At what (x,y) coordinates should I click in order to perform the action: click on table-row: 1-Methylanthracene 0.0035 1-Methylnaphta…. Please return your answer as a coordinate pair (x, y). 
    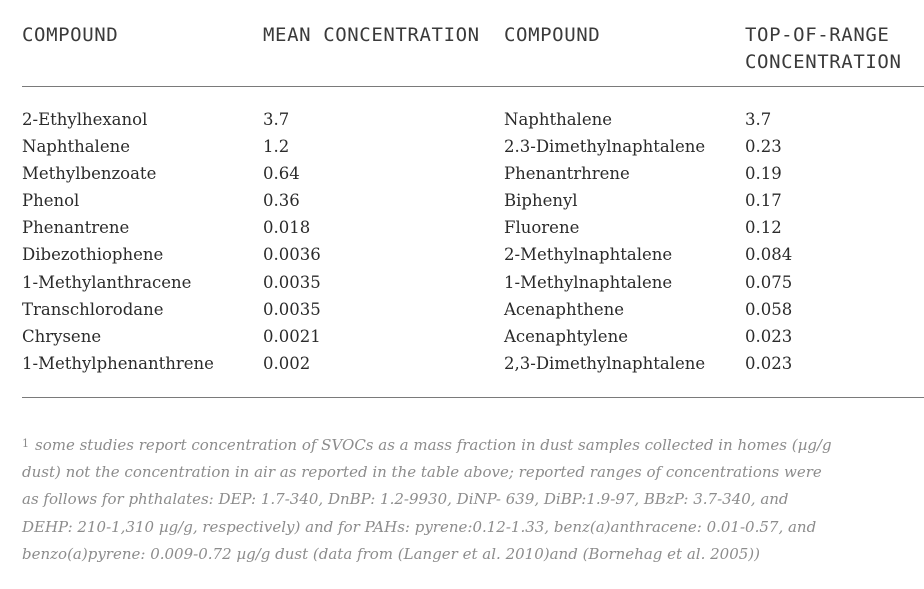
    Looking at the image, I should click on (462, 282).